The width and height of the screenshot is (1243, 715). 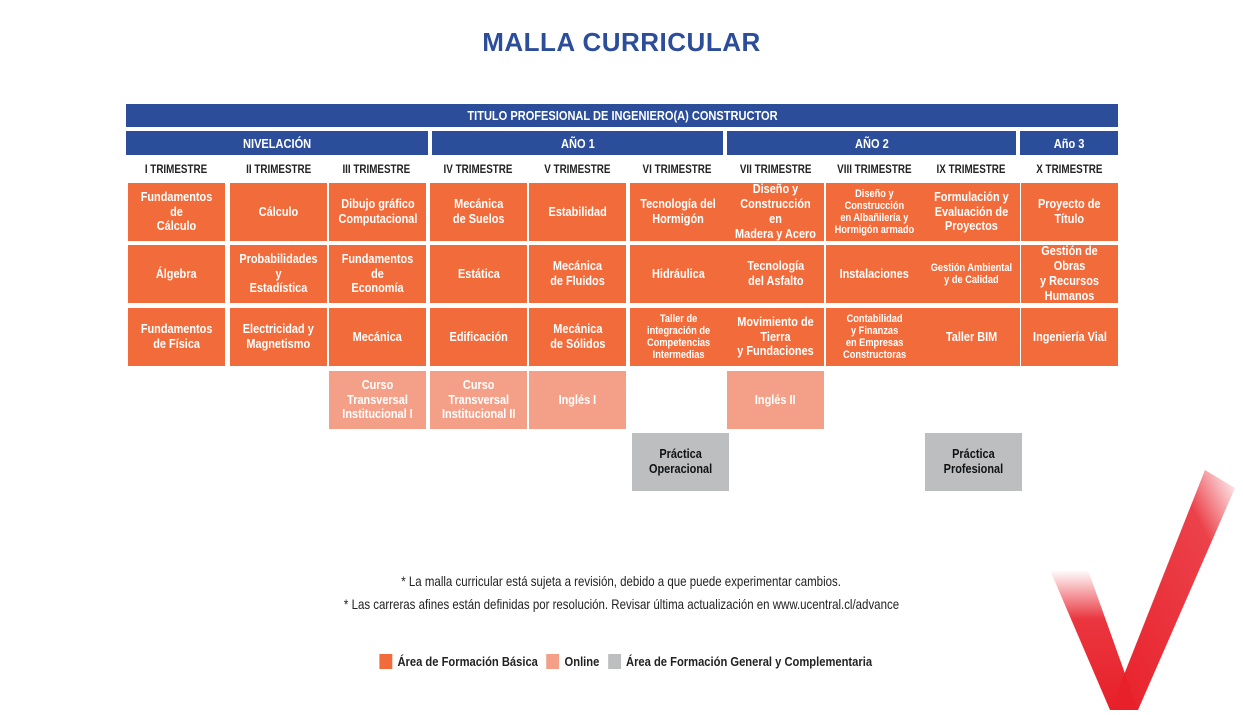 I want to click on legend-swatch-online, so click(x=553, y=661).